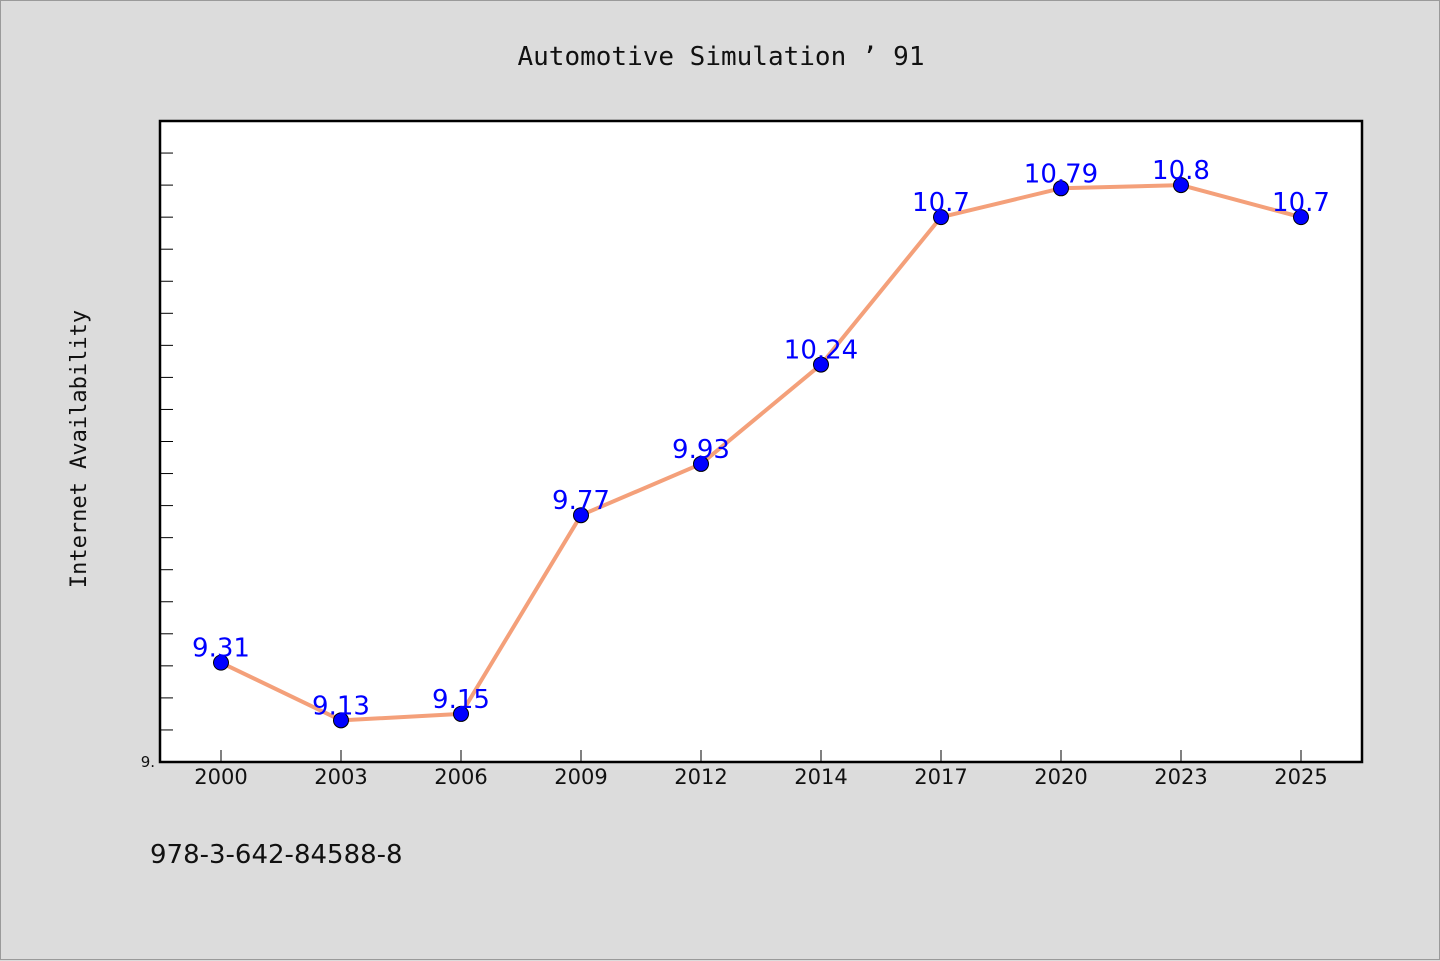  I want to click on x-tick-label: 2000, so click(220, 777).